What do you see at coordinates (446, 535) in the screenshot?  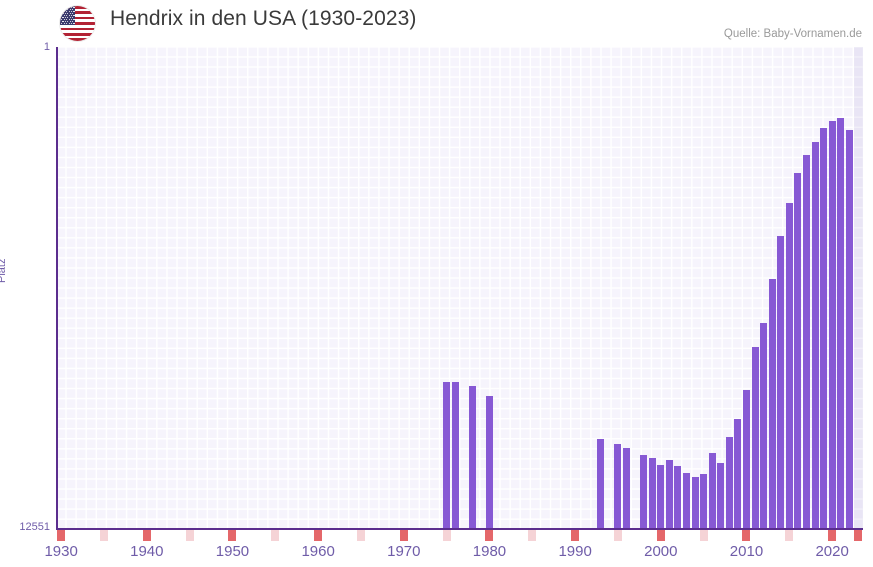 I see `x-tick-1975` at bounding box center [446, 535].